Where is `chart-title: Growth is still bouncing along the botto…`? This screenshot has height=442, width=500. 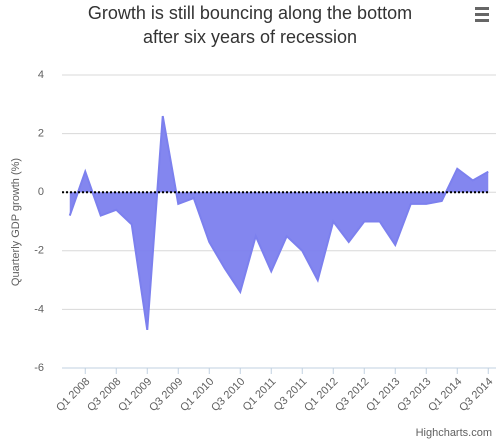
chart-title: Growth is still bouncing along the botto… is located at coordinates (250, 13).